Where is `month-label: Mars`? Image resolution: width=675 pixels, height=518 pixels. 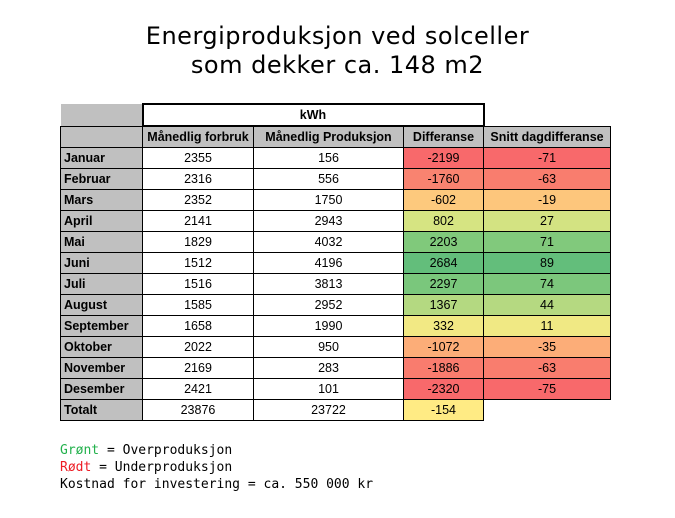 month-label: Mars is located at coordinates (101, 200).